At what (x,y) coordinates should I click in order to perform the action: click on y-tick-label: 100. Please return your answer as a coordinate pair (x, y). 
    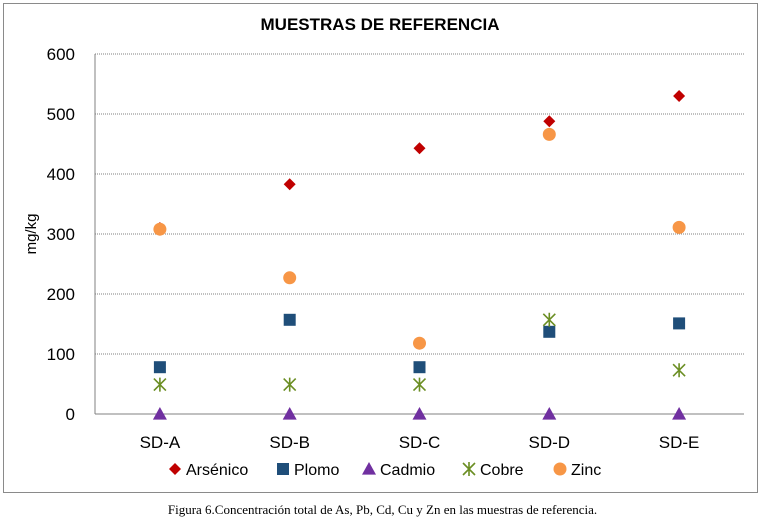
    Looking at the image, I should click on (61, 354).